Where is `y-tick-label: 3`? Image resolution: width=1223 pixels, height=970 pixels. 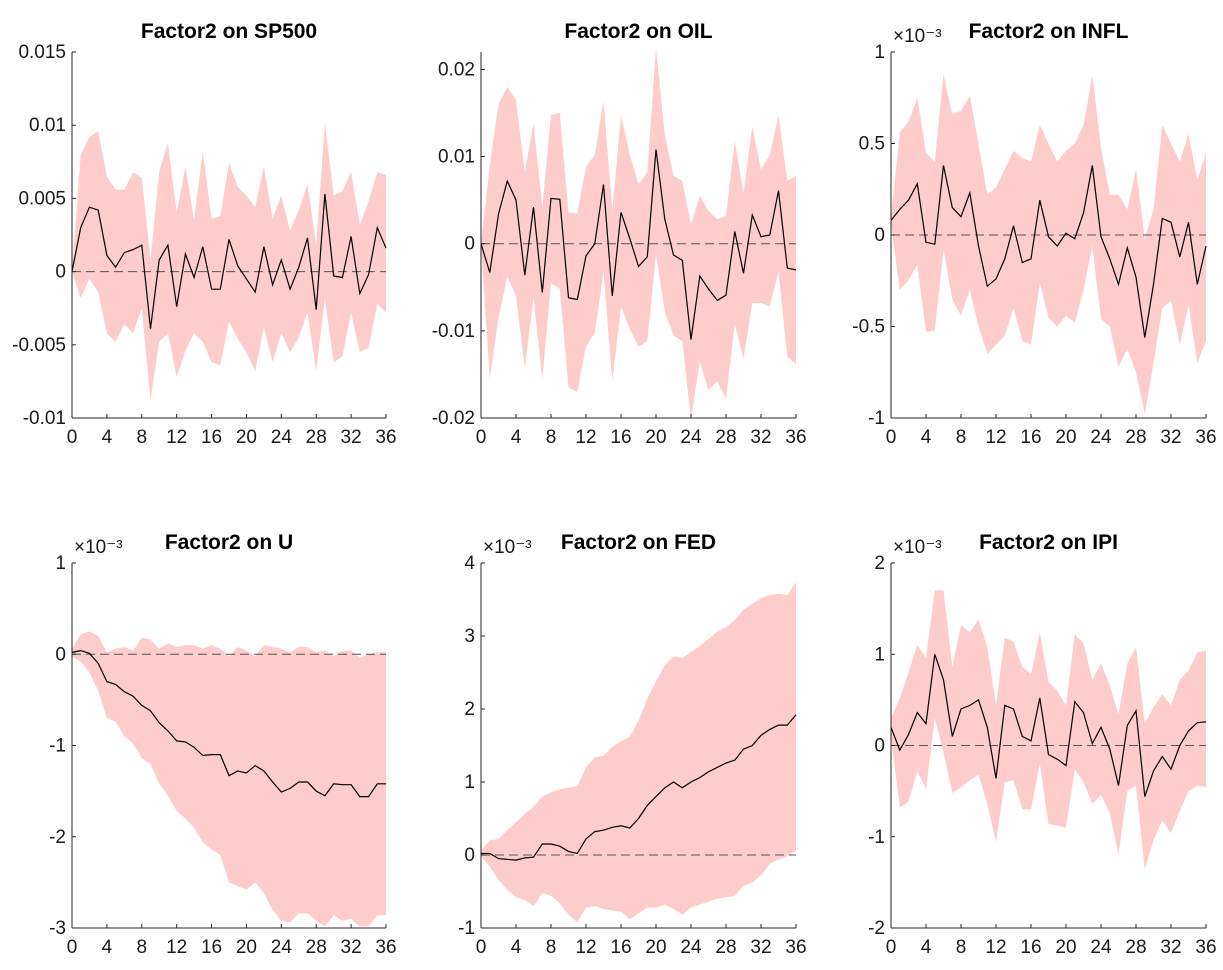 y-tick-label: 3 is located at coordinates (469, 636).